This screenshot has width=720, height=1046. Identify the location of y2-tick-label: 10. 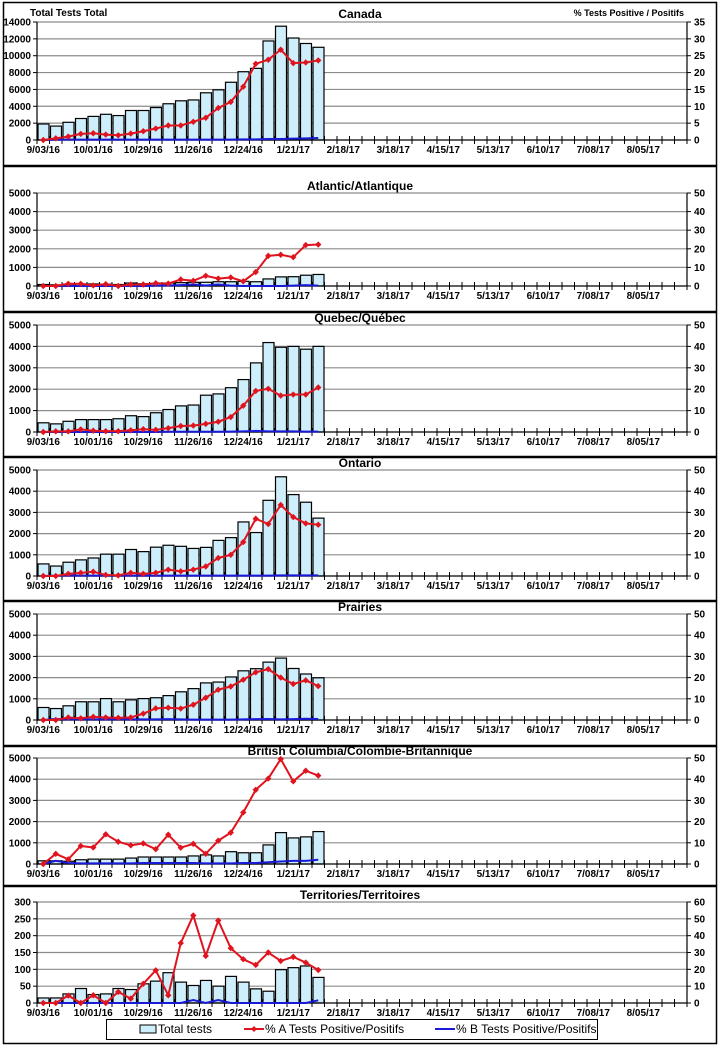
(700, 699).